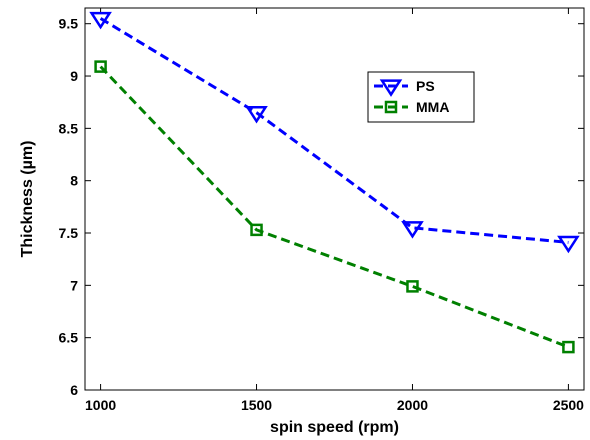 Image resolution: width=590 pixels, height=440 pixels. What do you see at coordinates (425, 86) in the screenshot?
I see `legend-label-ps: PS` at bounding box center [425, 86].